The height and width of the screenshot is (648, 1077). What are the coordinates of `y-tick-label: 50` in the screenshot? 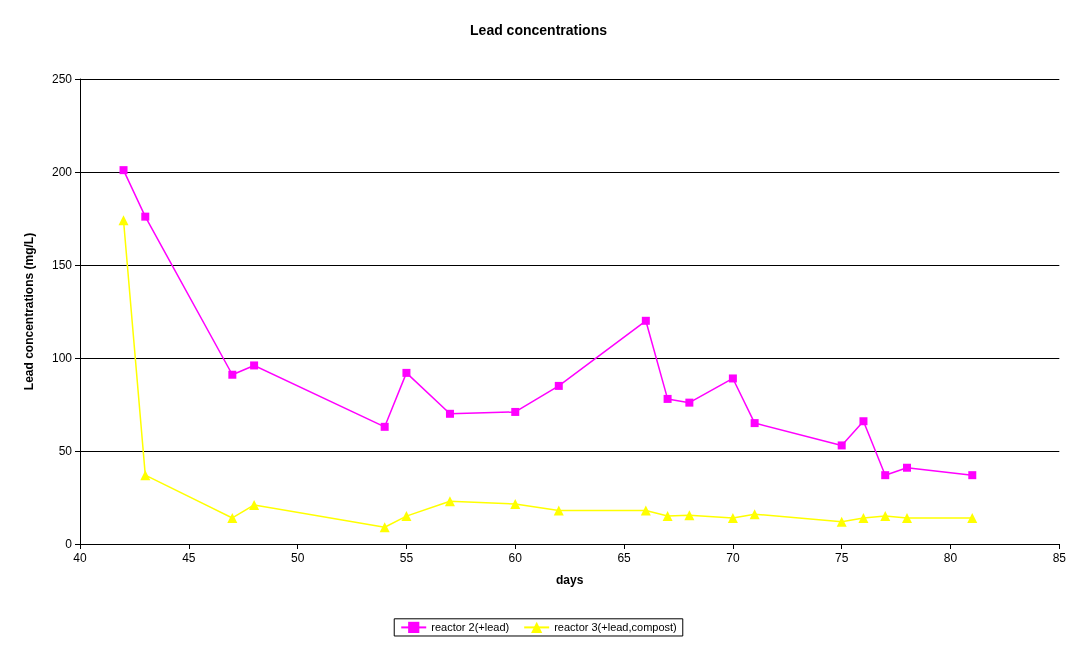 It's located at (65, 451).